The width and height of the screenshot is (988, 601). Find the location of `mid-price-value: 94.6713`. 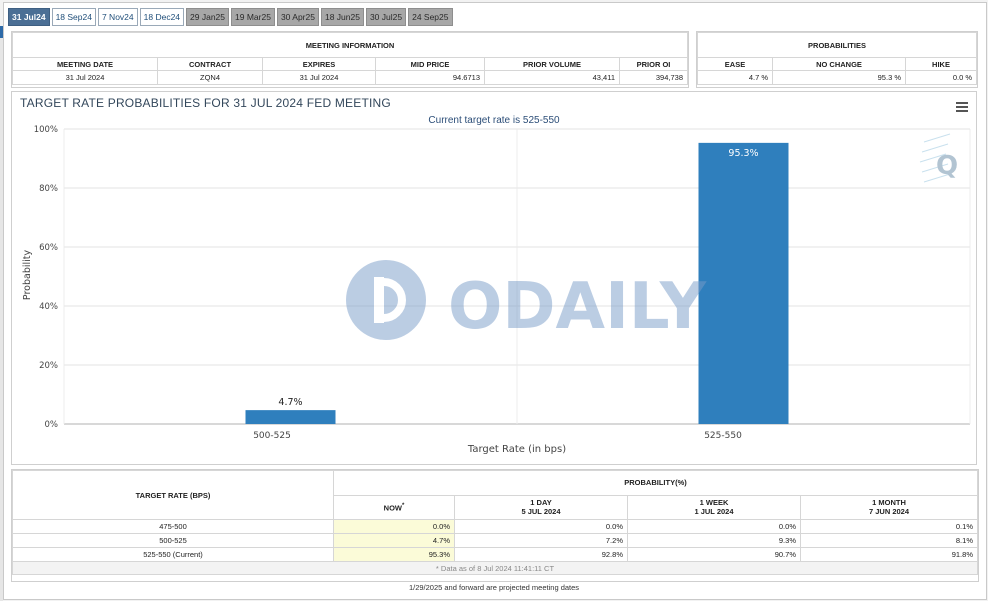

mid-price-value: 94.6713 is located at coordinates (430, 77).